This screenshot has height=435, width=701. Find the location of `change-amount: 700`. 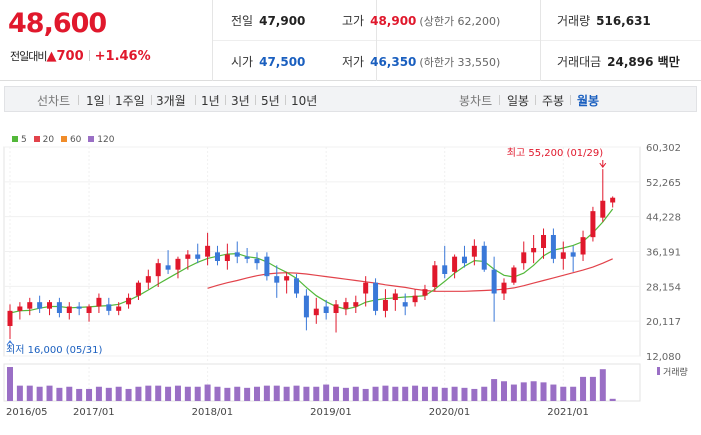

change-amount: 700 is located at coordinates (70, 56).